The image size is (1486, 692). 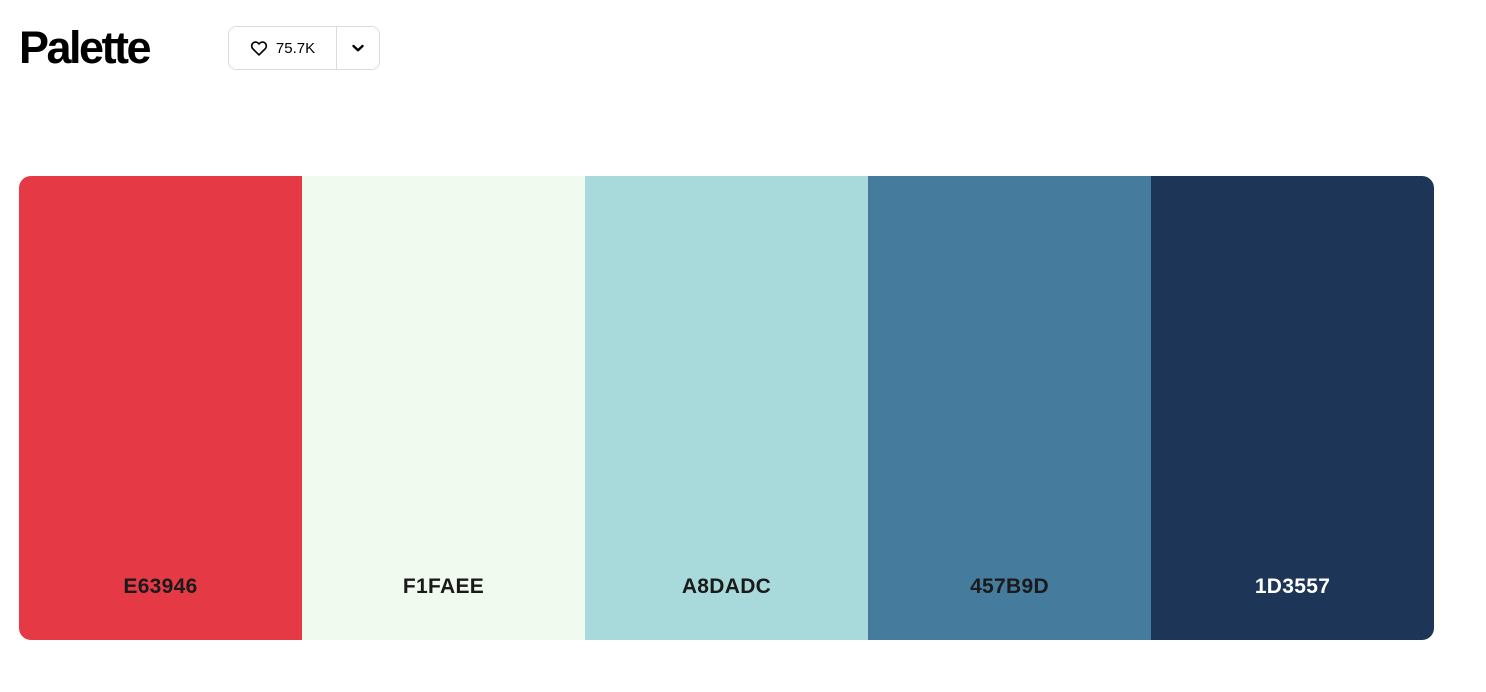 I want to click on like-button-group: 75.7K, so click(x=304, y=48).